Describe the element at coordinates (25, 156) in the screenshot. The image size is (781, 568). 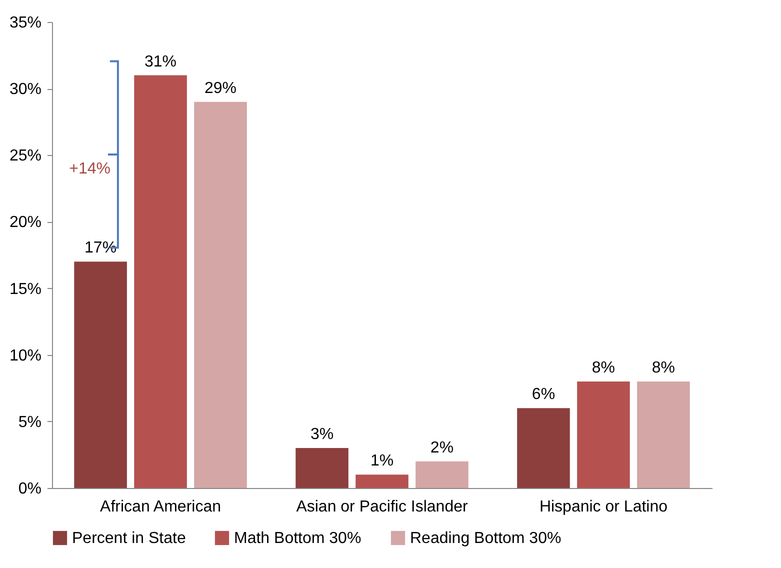
I see `y-tick-label: 25%` at that location.